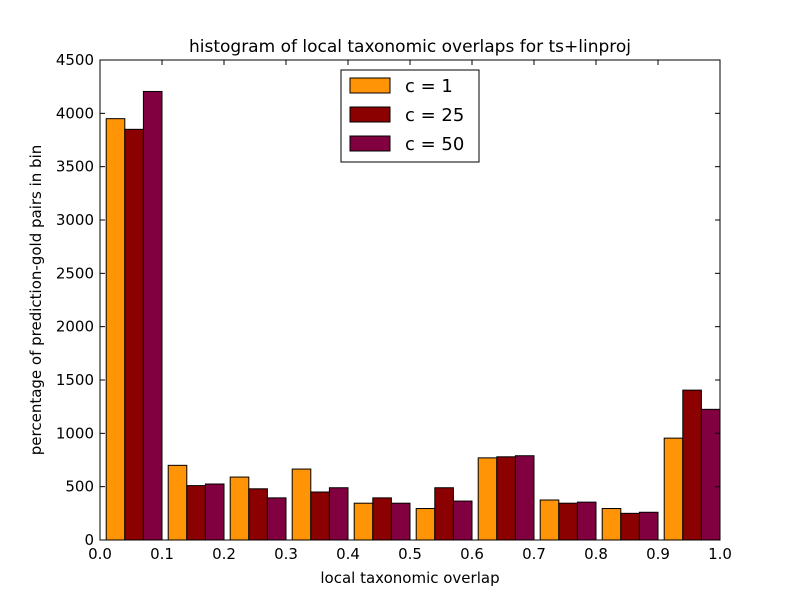  What do you see at coordinates (410, 554) in the screenshot?
I see `x-tick-label: 0.5` at bounding box center [410, 554].